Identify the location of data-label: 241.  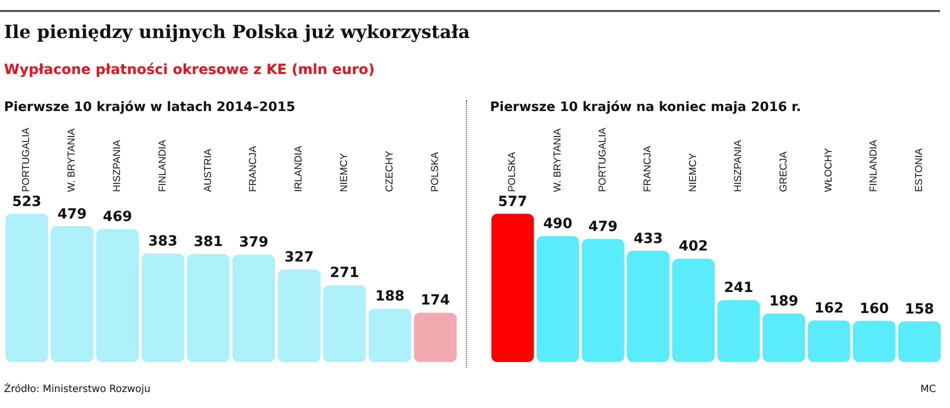
(739, 288).